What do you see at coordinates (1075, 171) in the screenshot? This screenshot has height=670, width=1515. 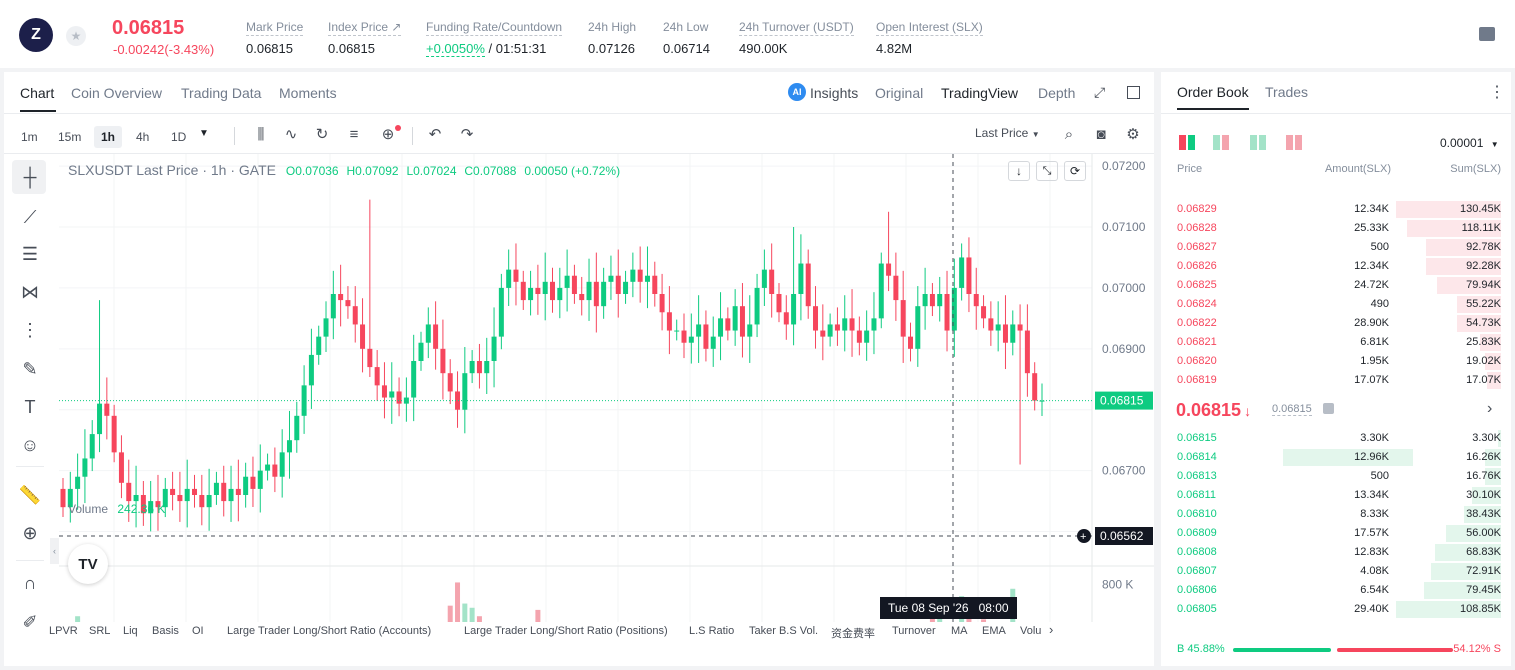 I see `reset-icon: ⟳` at bounding box center [1075, 171].